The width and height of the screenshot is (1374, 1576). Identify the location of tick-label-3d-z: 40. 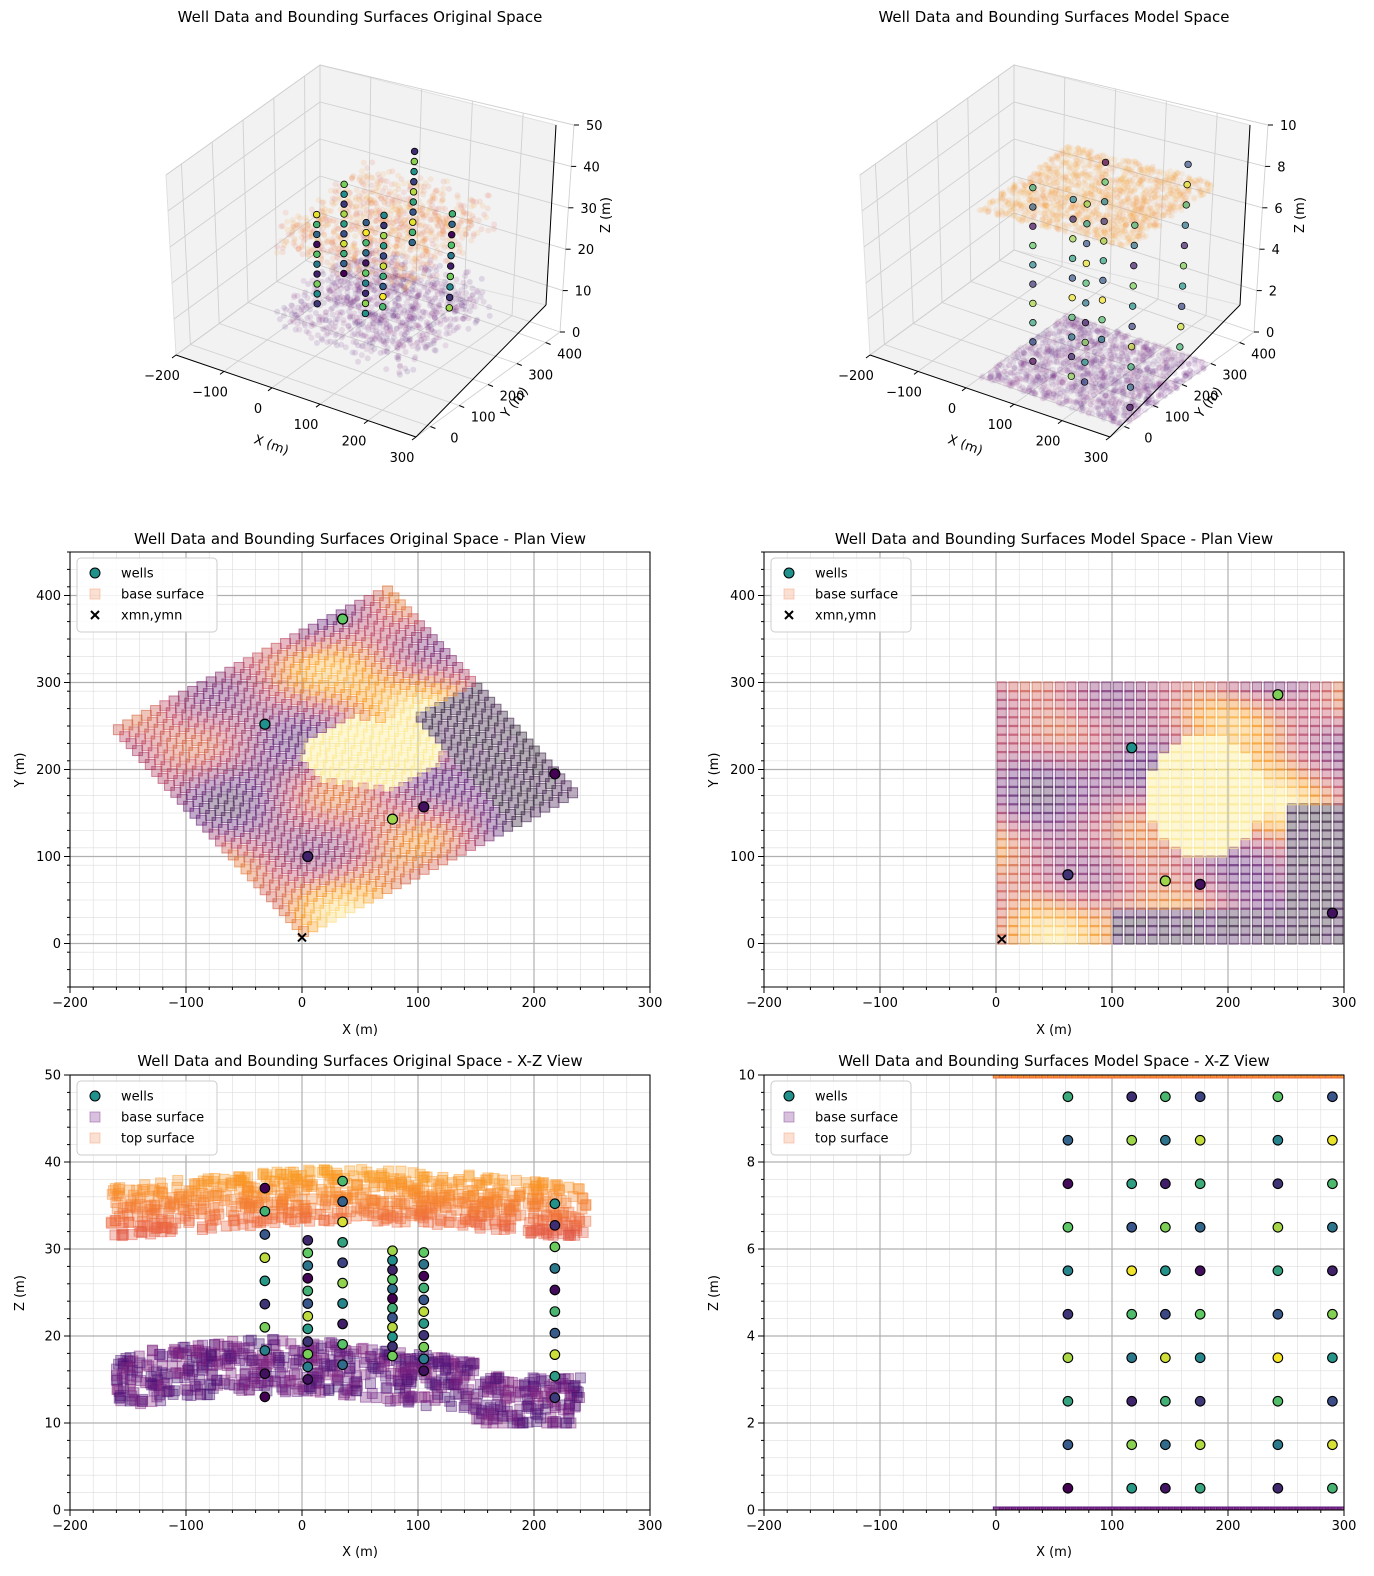
(591, 167).